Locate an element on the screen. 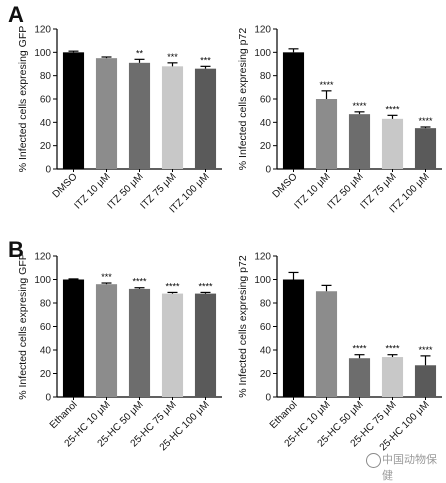 The height and width of the screenshot is (483, 446). significance-label-1: **** is located at coordinates (326, 85).